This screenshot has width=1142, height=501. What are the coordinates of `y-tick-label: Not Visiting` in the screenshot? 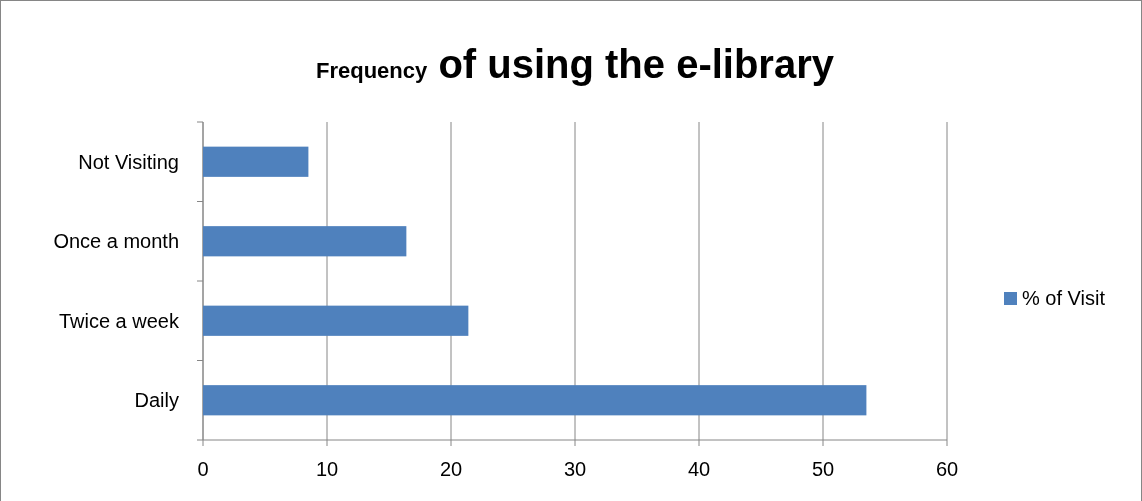 It's located at (128, 161).